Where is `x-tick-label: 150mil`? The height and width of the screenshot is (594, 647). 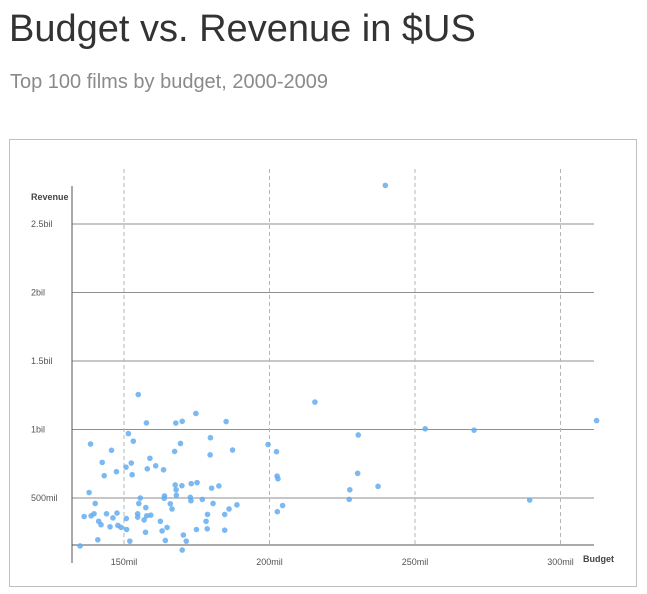
x-tick-label: 150mil is located at coordinates (124, 562).